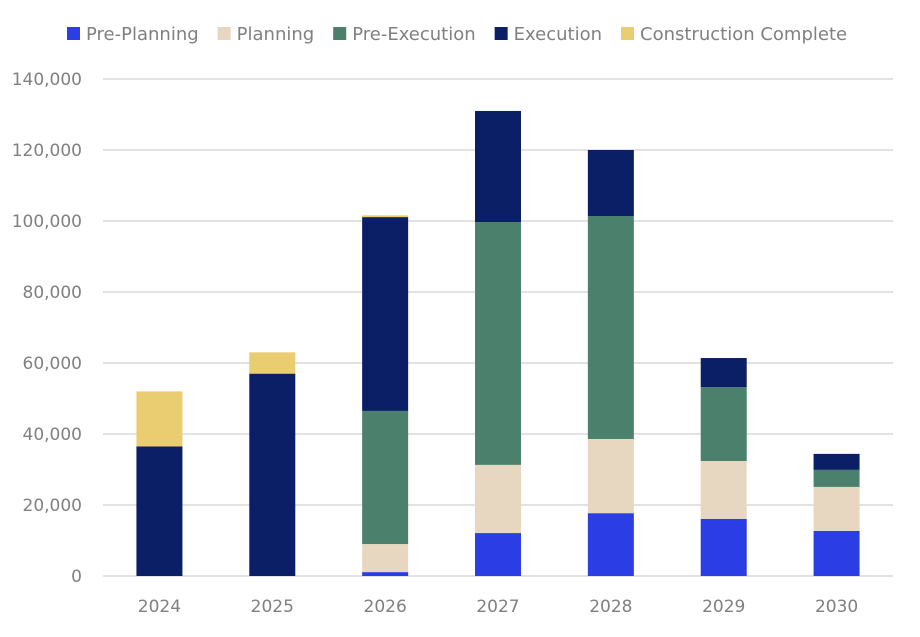  I want to click on bar-segment-execution-2028, so click(610, 183).